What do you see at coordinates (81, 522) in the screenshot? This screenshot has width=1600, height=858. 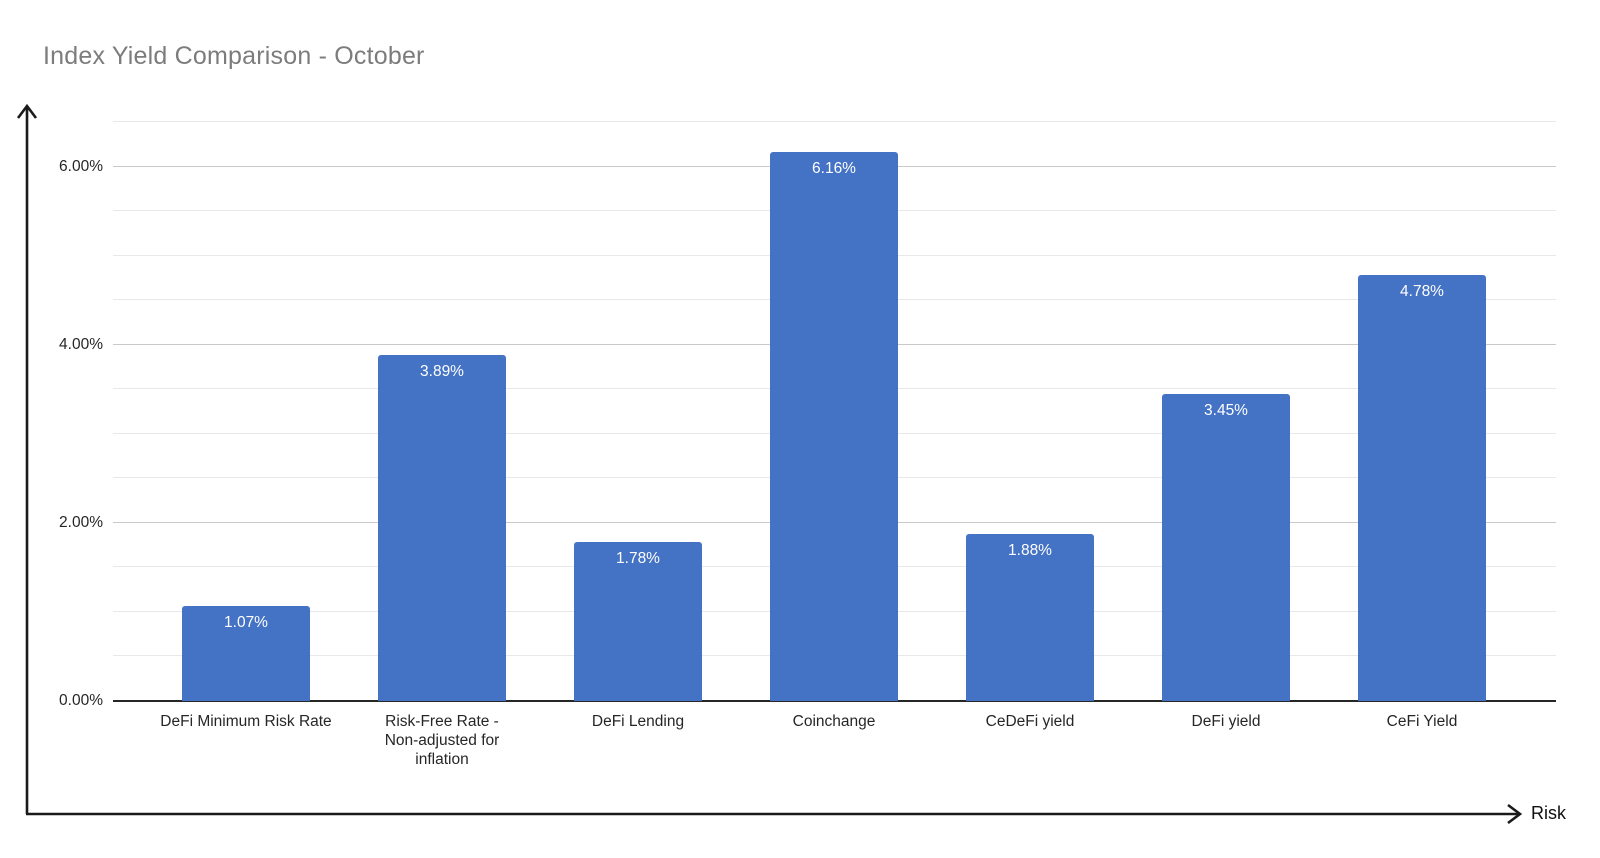 I see `y-tick-label: 2.00%` at bounding box center [81, 522].